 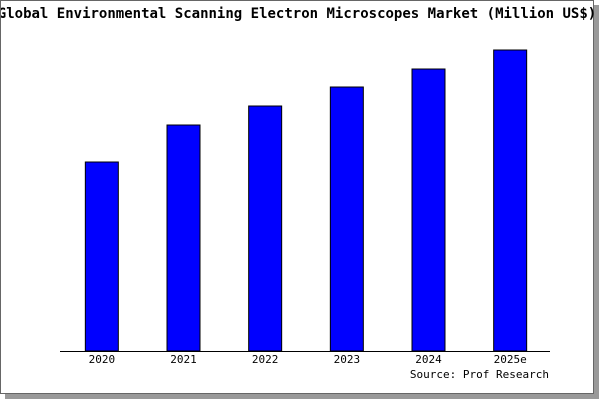 I want to click on x-tick-label: 2024, so click(x=428, y=359).